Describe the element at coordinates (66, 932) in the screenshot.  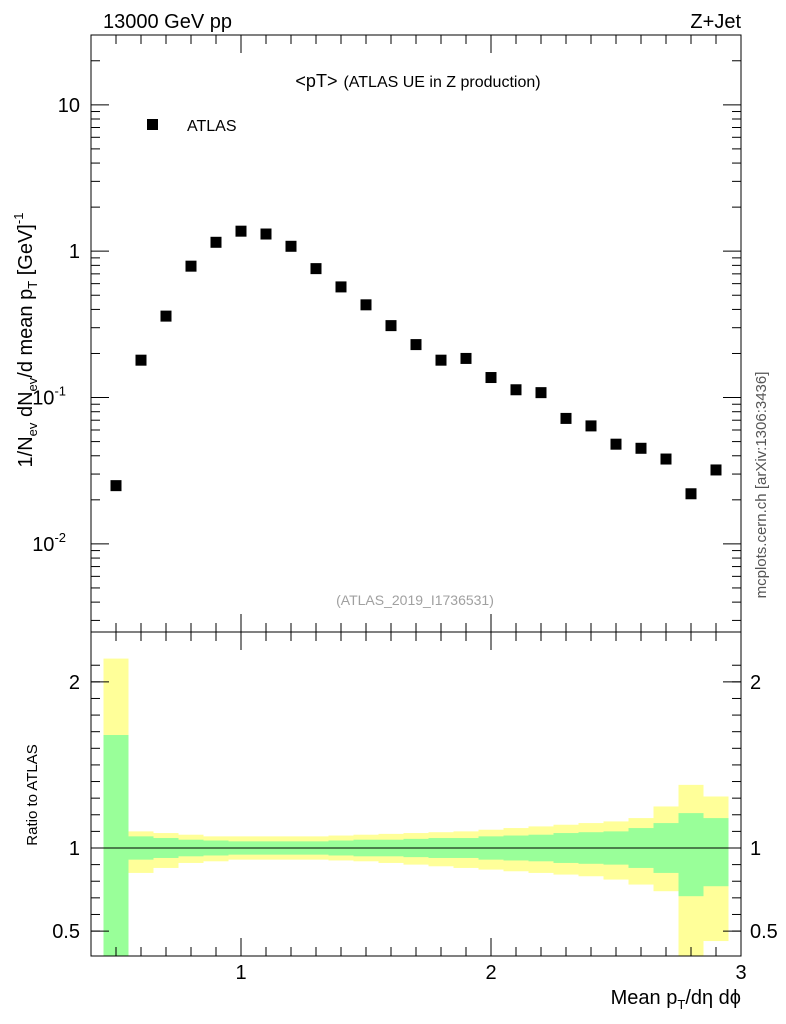
I see `ratio-y-tick-label: 0.5` at that location.